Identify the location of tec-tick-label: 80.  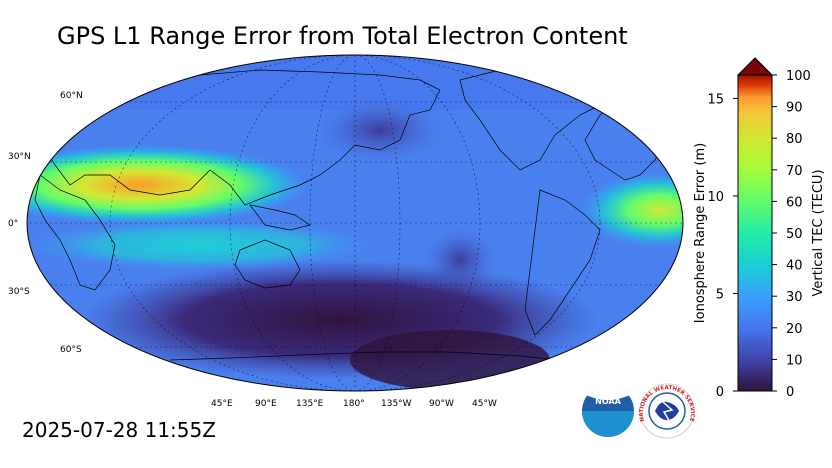
(794, 139).